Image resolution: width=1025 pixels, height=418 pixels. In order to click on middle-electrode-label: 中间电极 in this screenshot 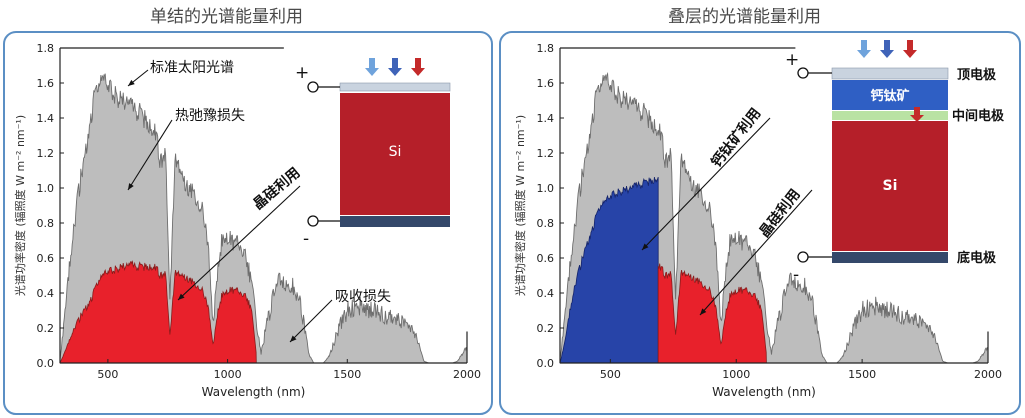, I will do `click(978, 116)`.